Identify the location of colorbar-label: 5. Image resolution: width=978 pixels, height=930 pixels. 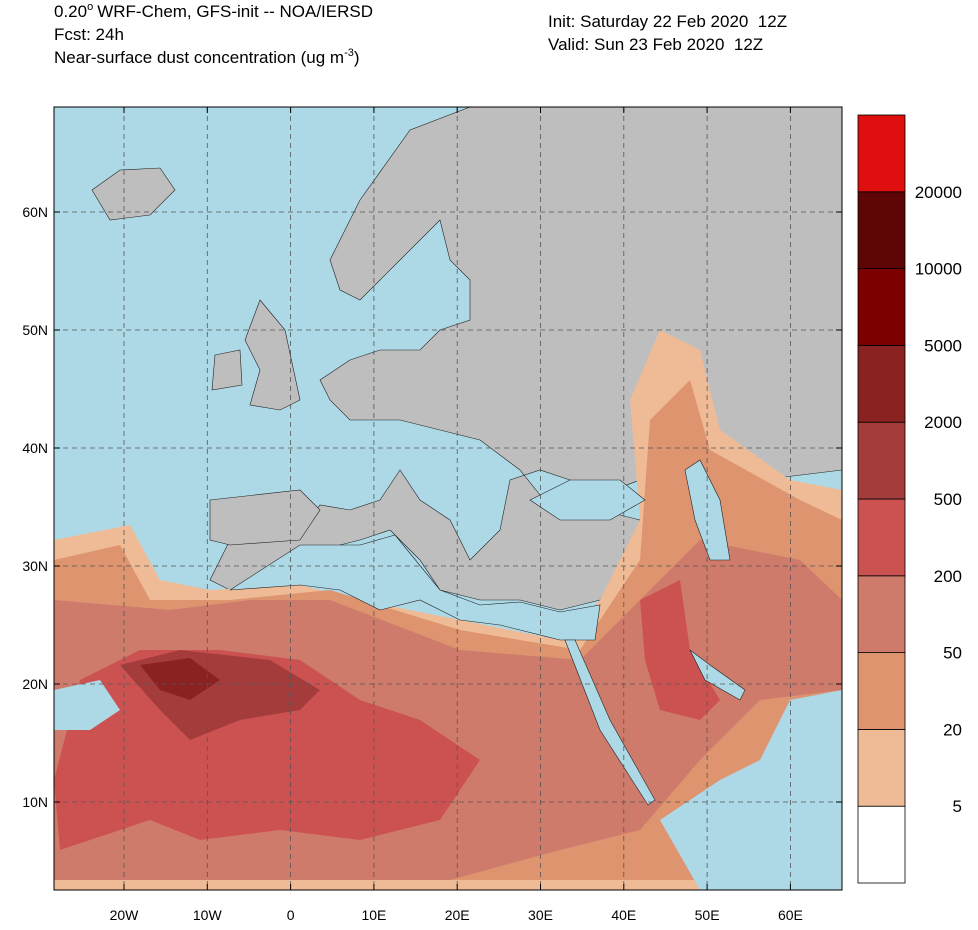
(957, 806).